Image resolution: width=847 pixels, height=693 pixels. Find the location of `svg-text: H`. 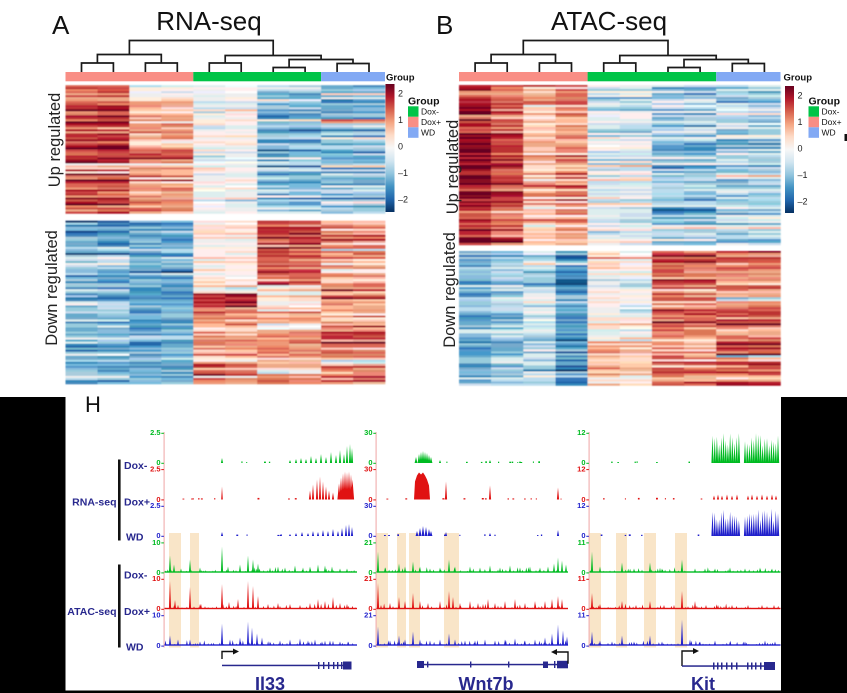

svg-text: H is located at coordinates (93, 404).